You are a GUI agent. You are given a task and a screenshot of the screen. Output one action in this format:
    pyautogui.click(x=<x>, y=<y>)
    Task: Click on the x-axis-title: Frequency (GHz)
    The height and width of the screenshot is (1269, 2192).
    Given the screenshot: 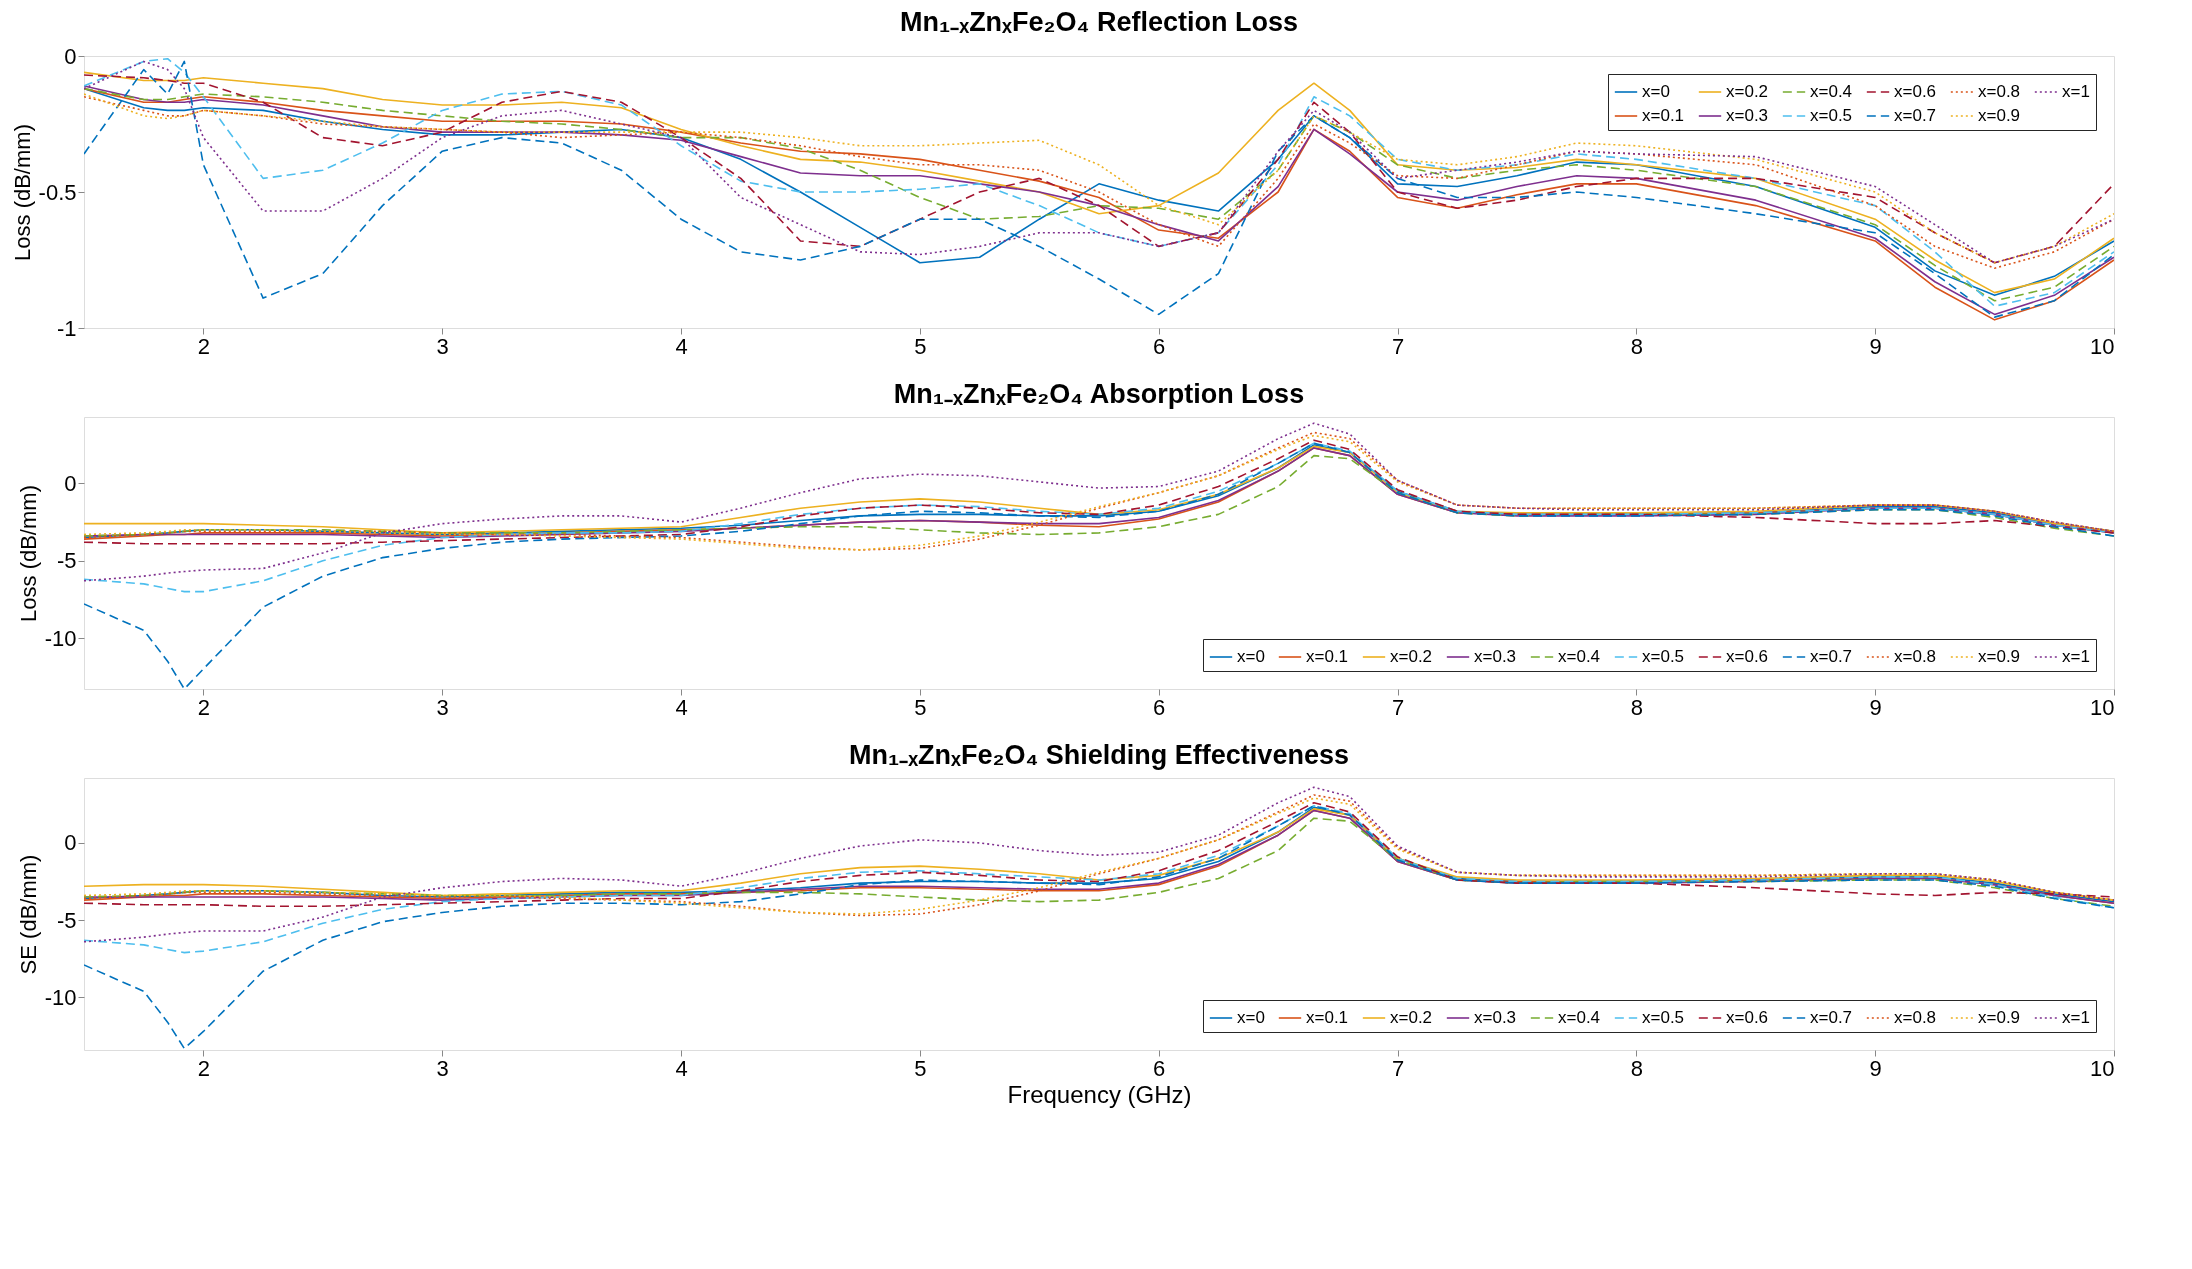 What is the action you would take?
    pyautogui.click(x=1099, y=1094)
    